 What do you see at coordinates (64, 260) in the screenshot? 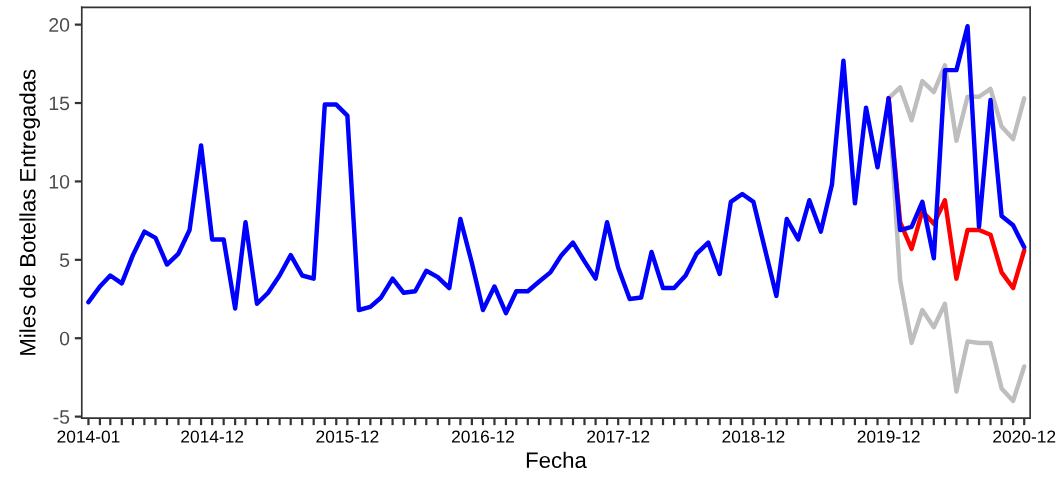
I see `y-tick-label: 5` at bounding box center [64, 260].